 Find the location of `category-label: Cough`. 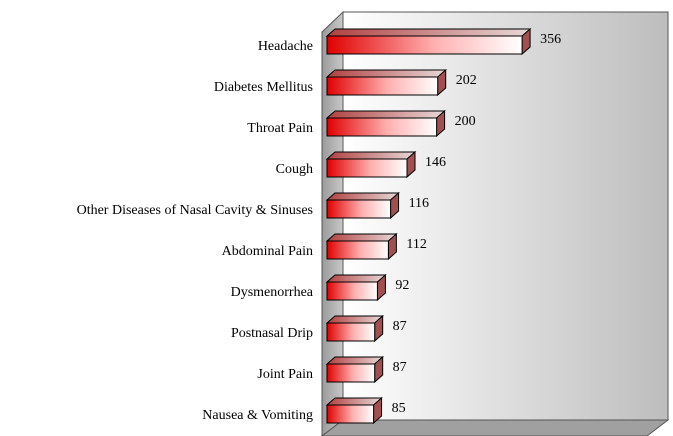

category-label: Cough is located at coordinates (294, 169).